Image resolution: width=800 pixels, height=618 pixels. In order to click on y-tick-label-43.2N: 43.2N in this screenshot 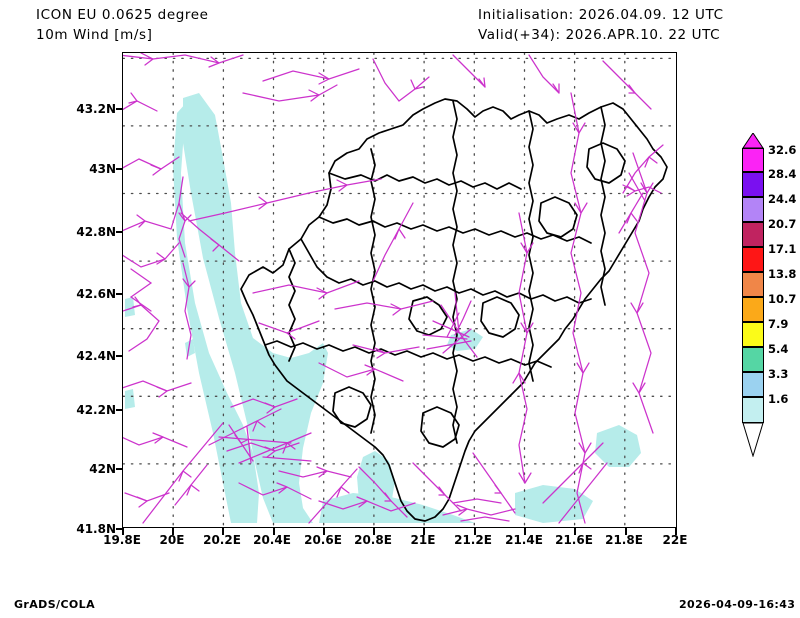, I will do `click(96, 109)`.